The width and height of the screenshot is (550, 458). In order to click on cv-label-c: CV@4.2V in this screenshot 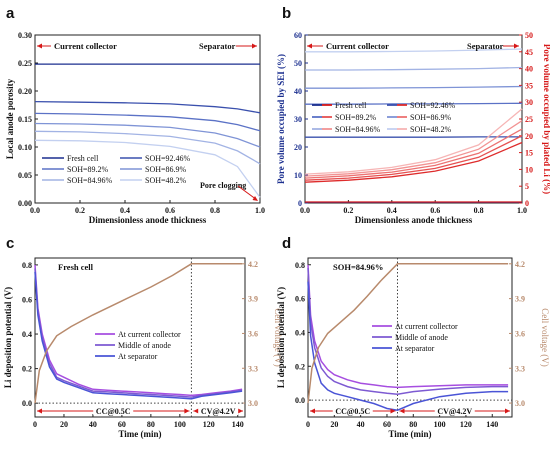, I will do `click(218, 411)`.